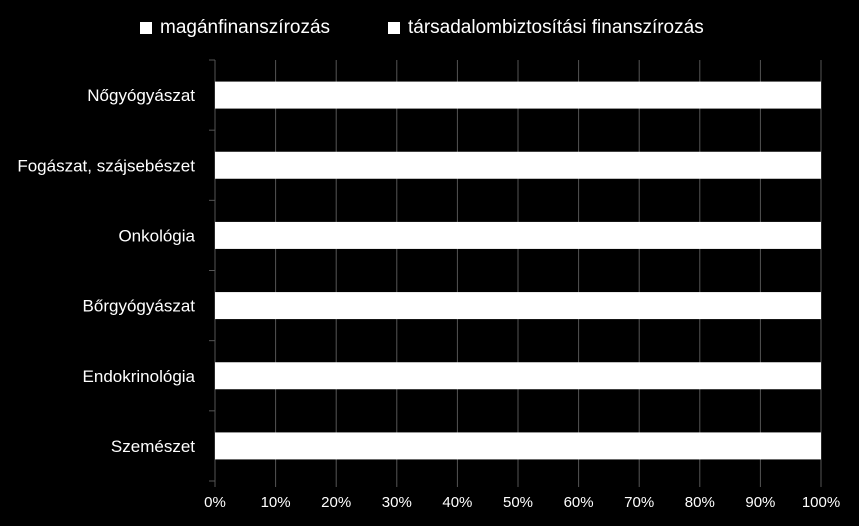 The image size is (859, 526). Describe the element at coordinates (106, 165) in the screenshot. I see `category-label: Fogászat, szájsebészet` at that location.